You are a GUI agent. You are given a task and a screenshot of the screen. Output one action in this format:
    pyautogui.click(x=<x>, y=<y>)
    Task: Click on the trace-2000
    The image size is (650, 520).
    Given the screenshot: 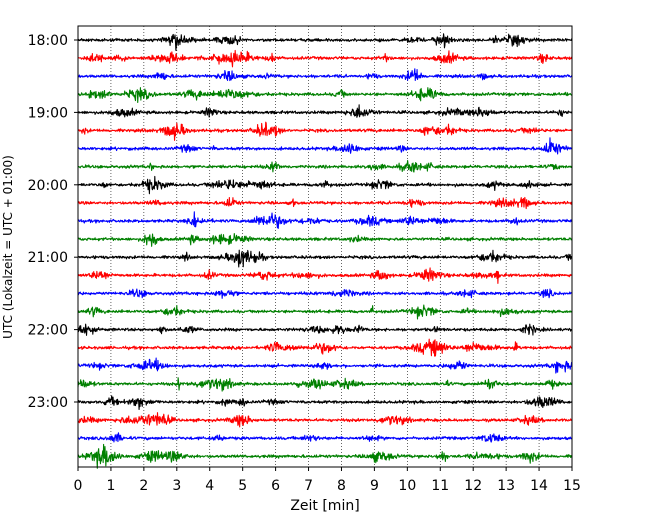 What is the action you would take?
    pyautogui.click(x=325, y=185)
    